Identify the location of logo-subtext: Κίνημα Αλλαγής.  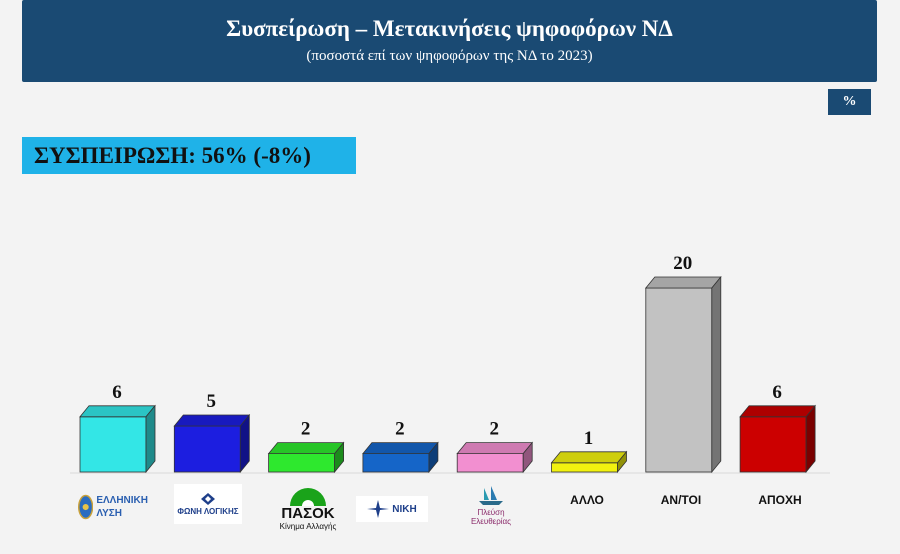
(308, 526).